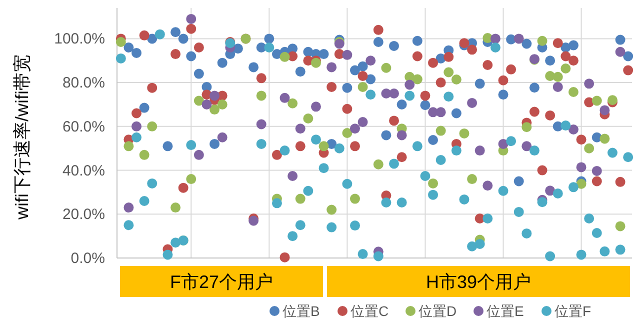 The image size is (641, 327). What do you see at coordinates (79, 39) in the screenshot?
I see `y-tick-label: 100.0%` at bounding box center [79, 39].